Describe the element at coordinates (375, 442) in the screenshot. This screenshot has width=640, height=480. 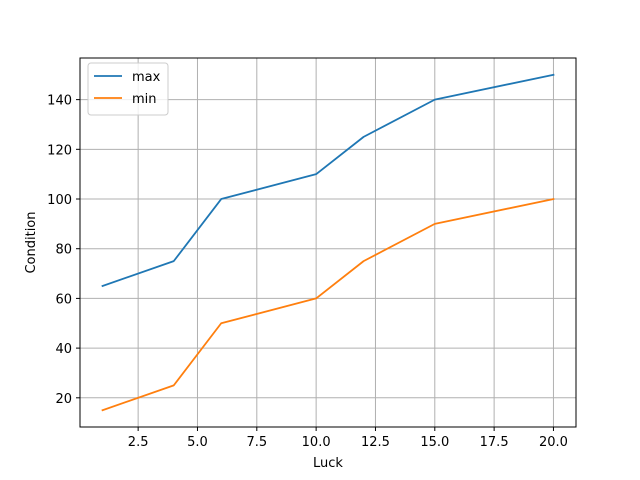
I see `x-tick-label: 12.5` at that location.